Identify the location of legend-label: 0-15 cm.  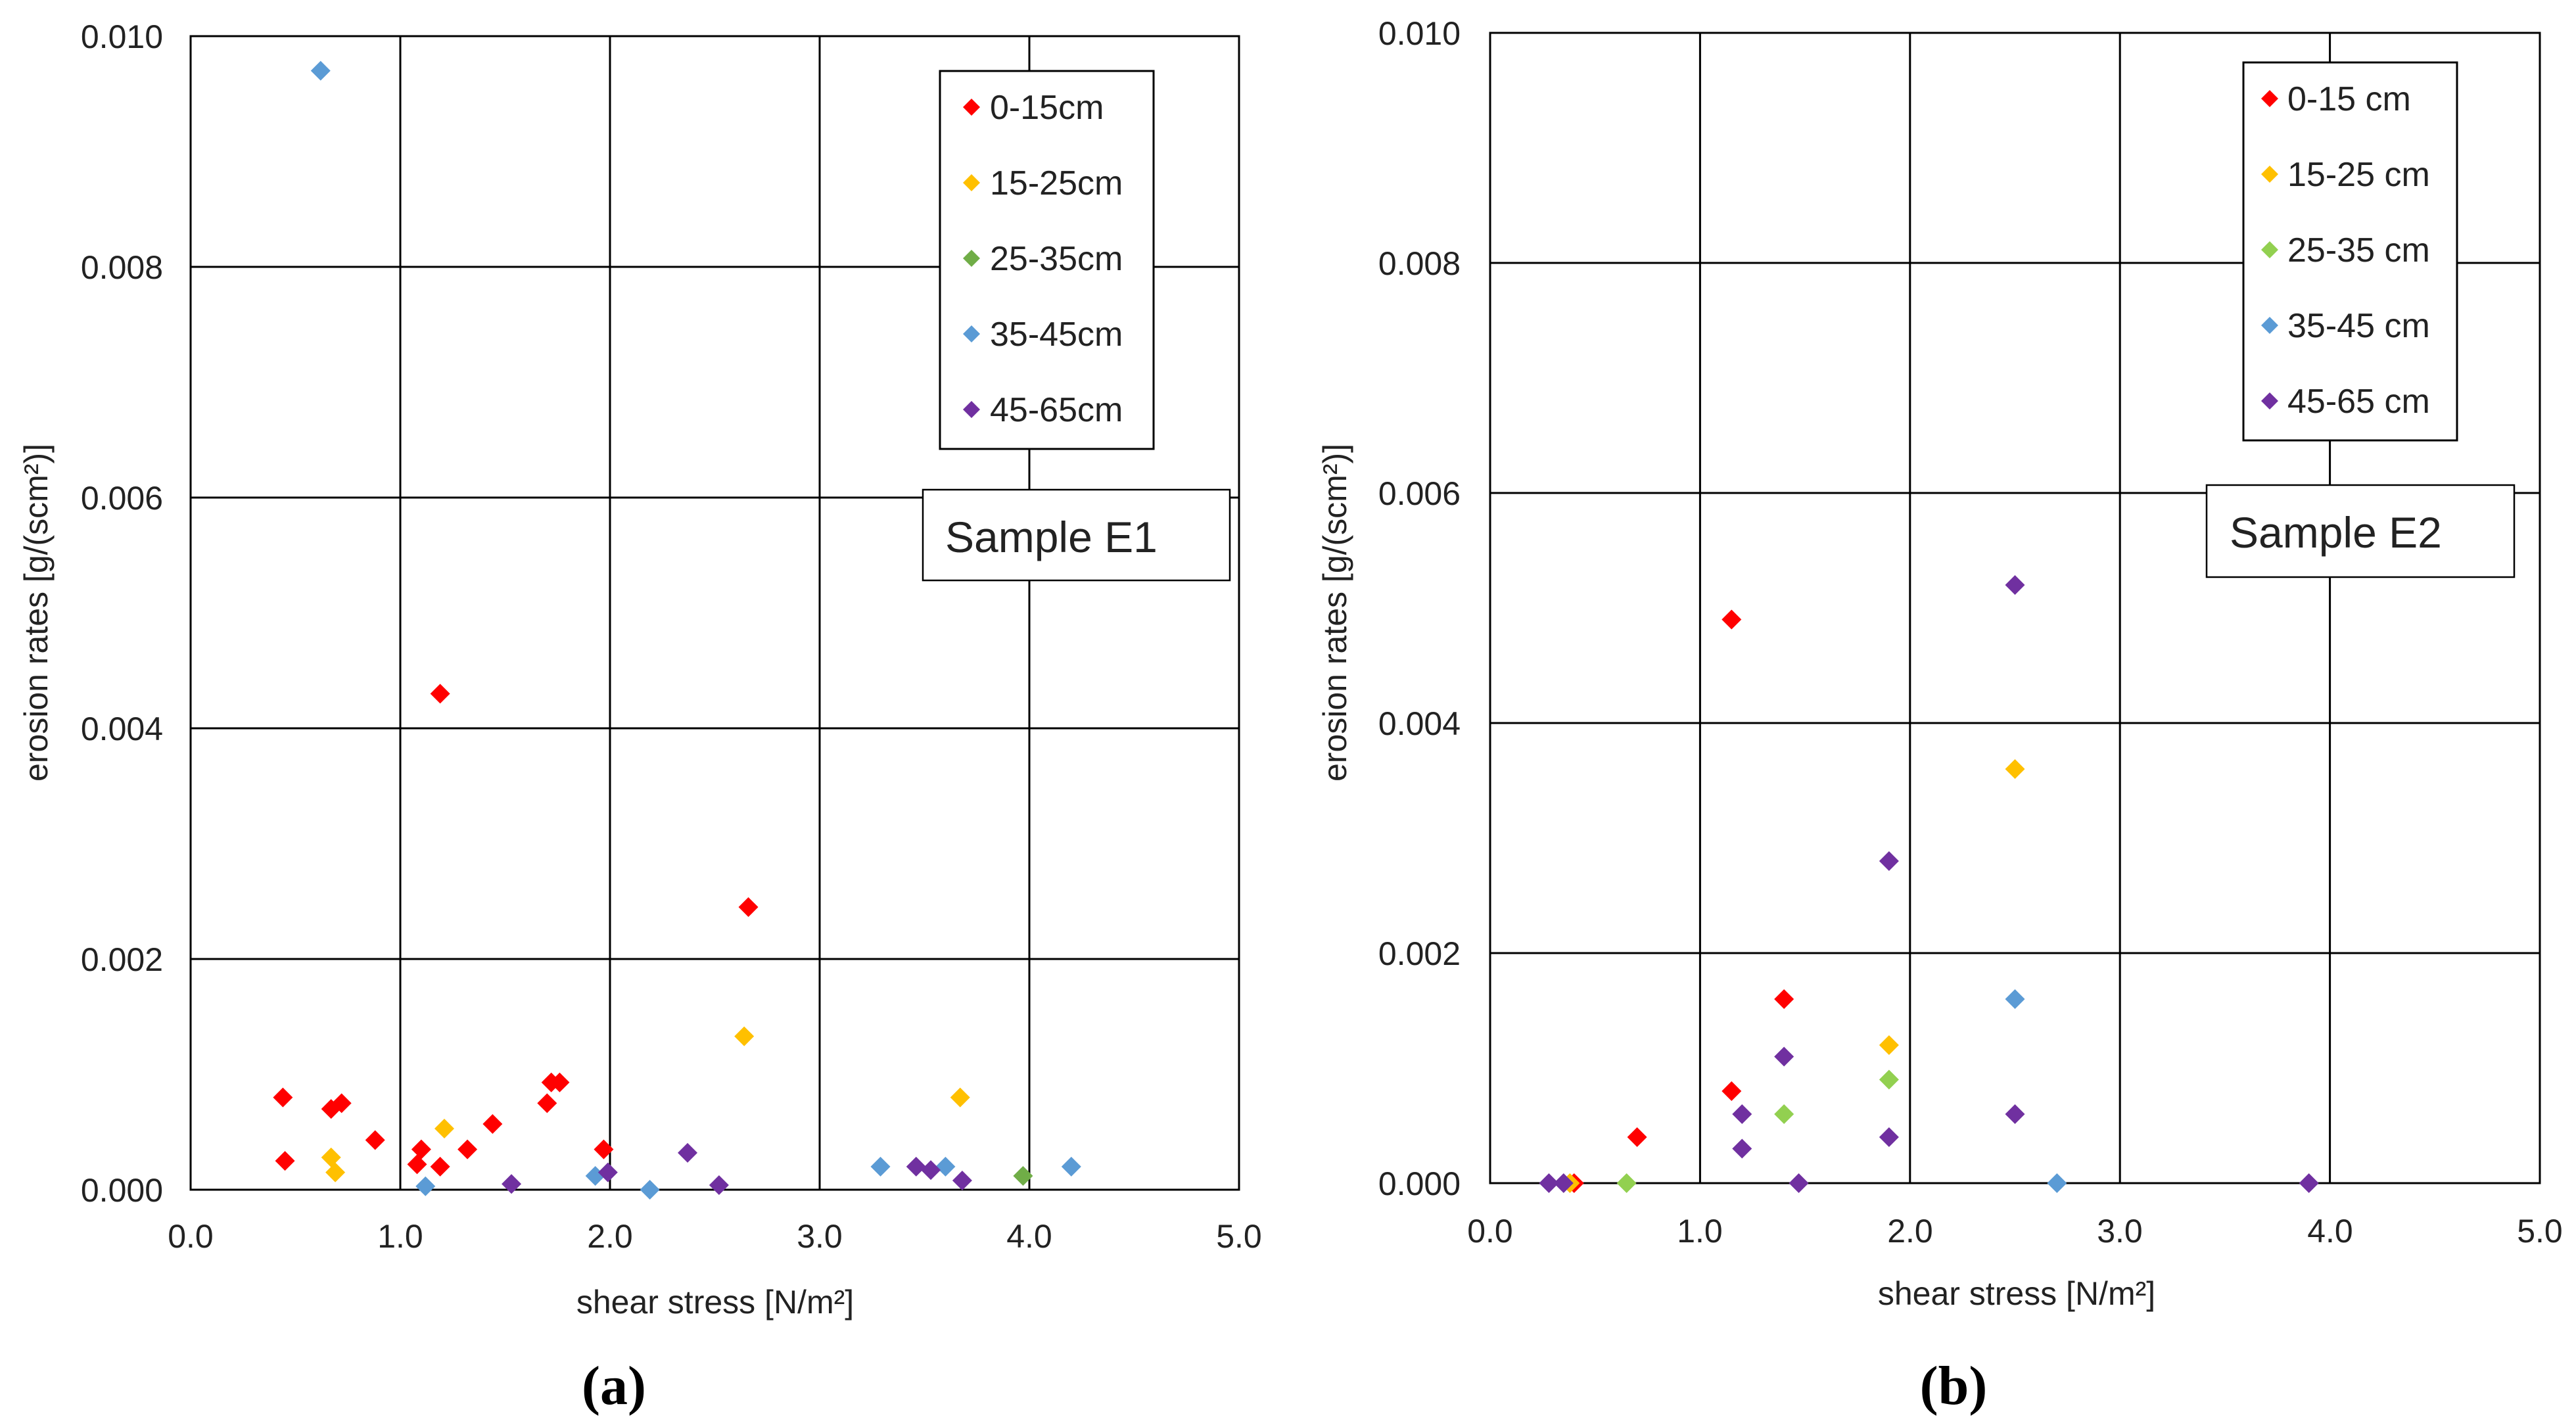
(2349, 99).